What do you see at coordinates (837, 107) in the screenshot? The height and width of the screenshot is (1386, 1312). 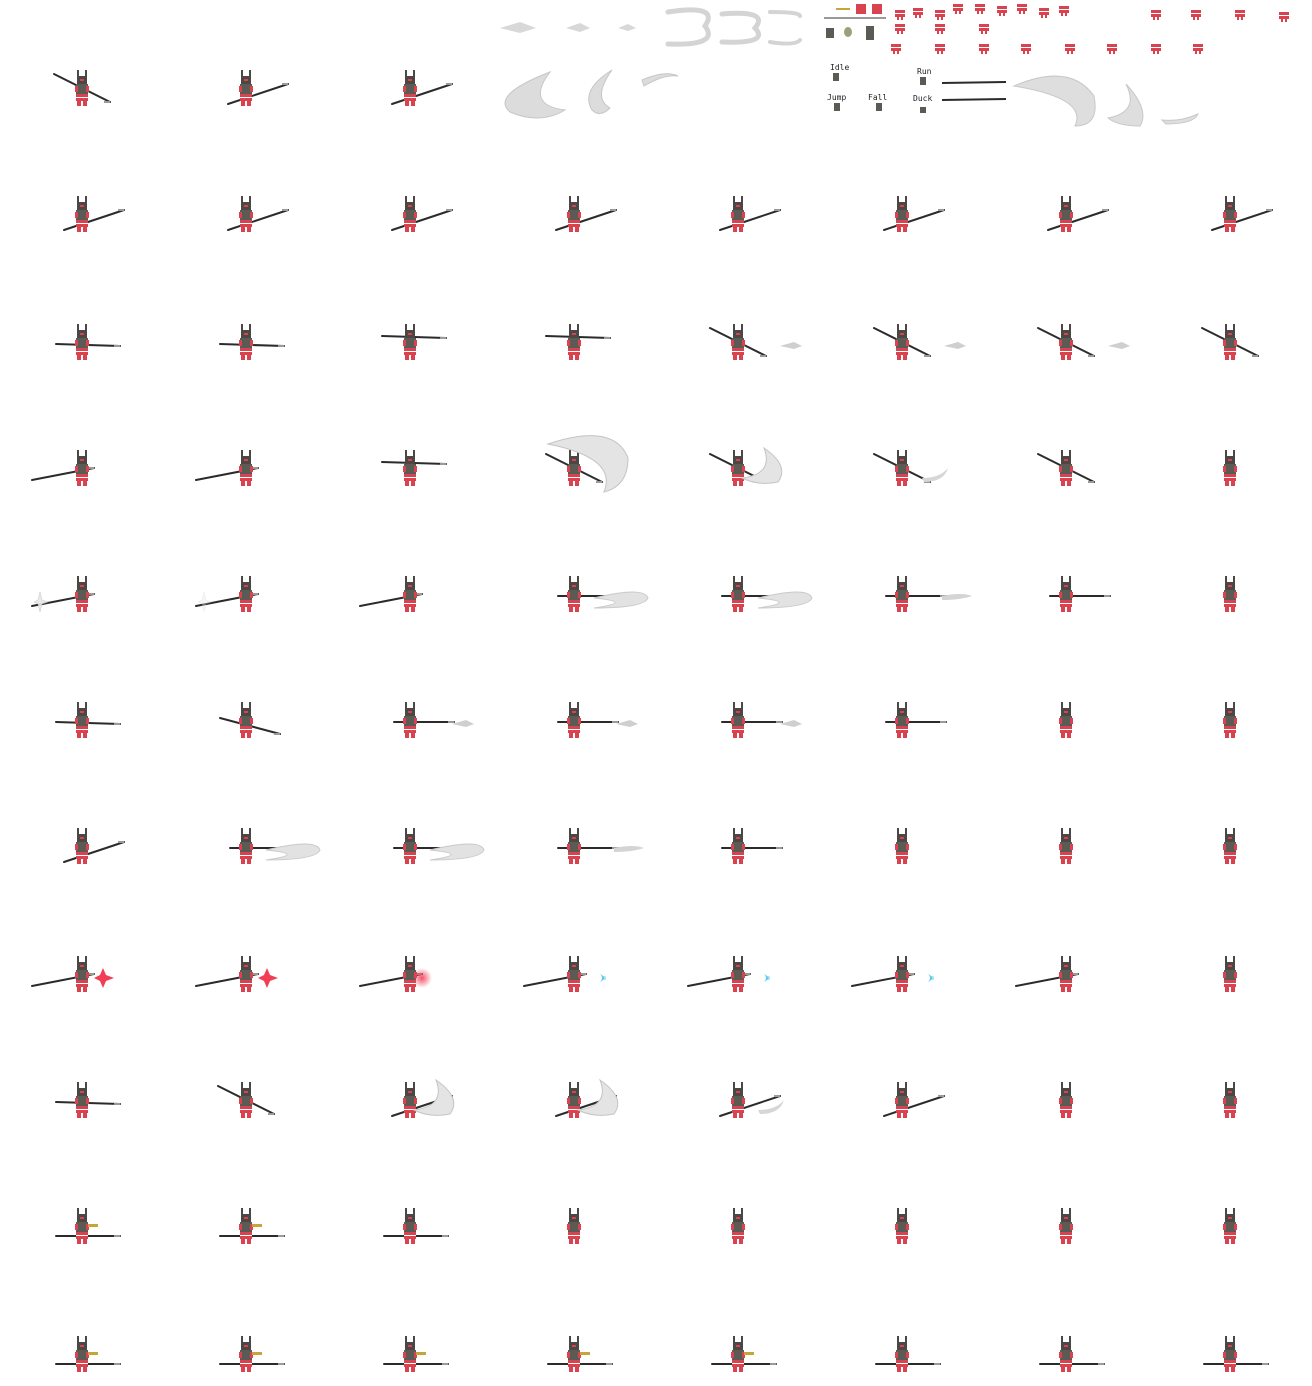 I see `jump-icon` at bounding box center [837, 107].